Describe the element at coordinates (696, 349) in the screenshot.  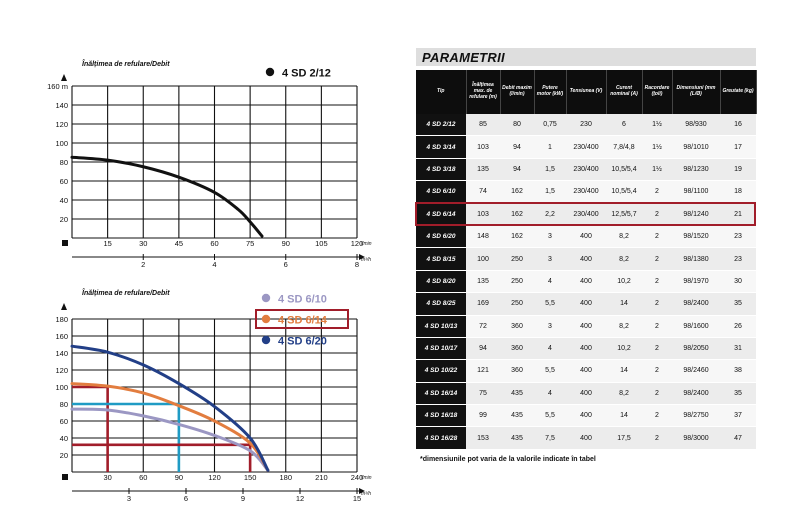
I see `table-cell: 98/2050` at that location.